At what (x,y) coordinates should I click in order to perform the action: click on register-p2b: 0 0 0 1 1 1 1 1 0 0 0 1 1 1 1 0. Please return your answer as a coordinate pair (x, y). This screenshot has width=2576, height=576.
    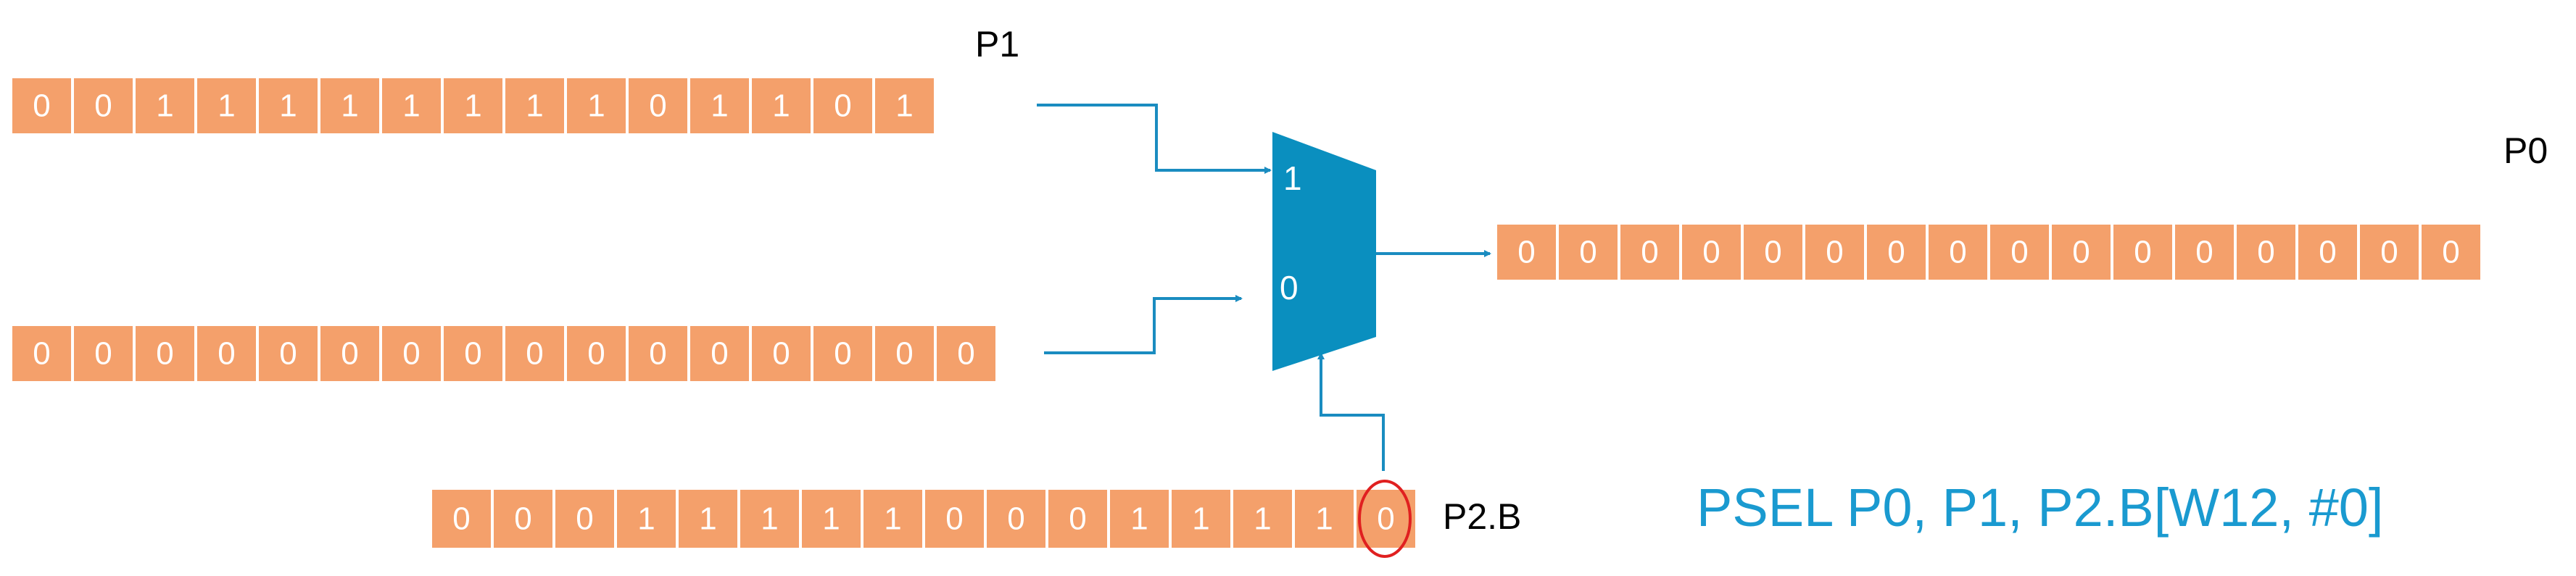
    Looking at the image, I should click on (923, 519).